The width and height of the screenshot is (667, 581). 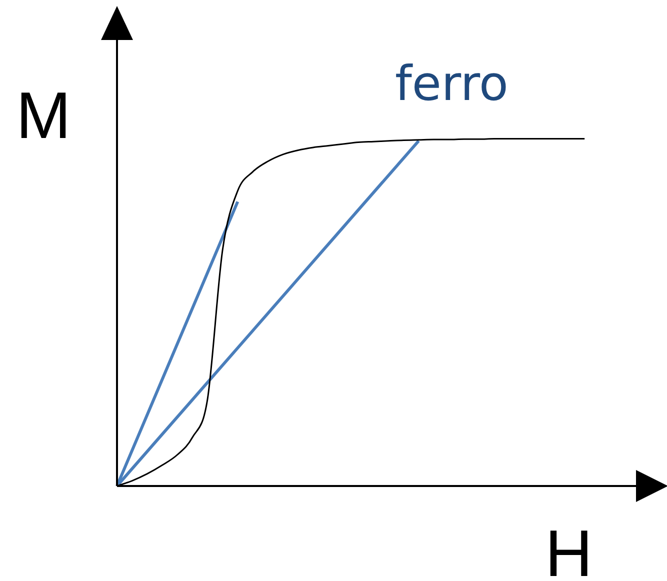 What do you see at coordinates (451, 84) in the screenshot?
I see `text: ferro` at bounding box center [451, 84].